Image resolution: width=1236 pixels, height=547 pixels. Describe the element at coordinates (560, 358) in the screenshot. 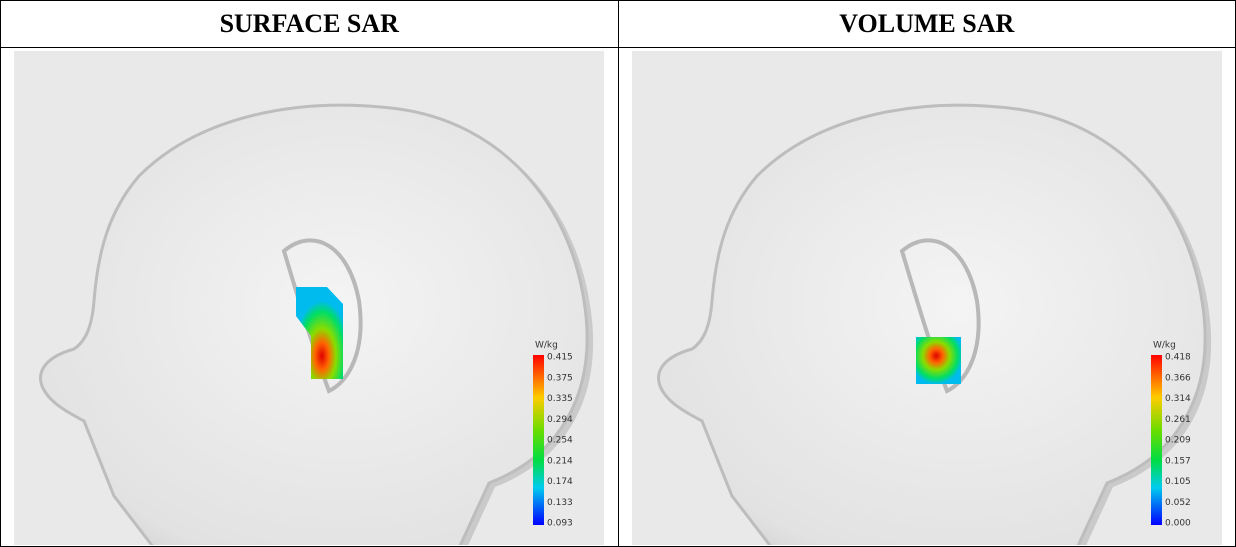

I see `scale-label: 0.415` at that location.